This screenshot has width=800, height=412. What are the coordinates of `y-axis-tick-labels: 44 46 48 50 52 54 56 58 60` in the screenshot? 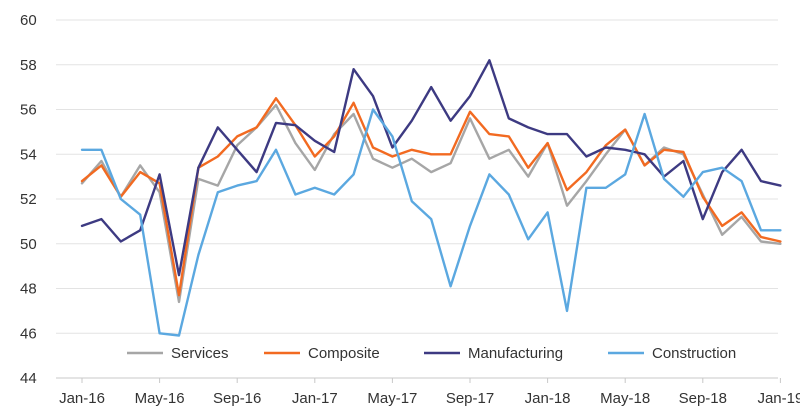 It's located at (28, 199).